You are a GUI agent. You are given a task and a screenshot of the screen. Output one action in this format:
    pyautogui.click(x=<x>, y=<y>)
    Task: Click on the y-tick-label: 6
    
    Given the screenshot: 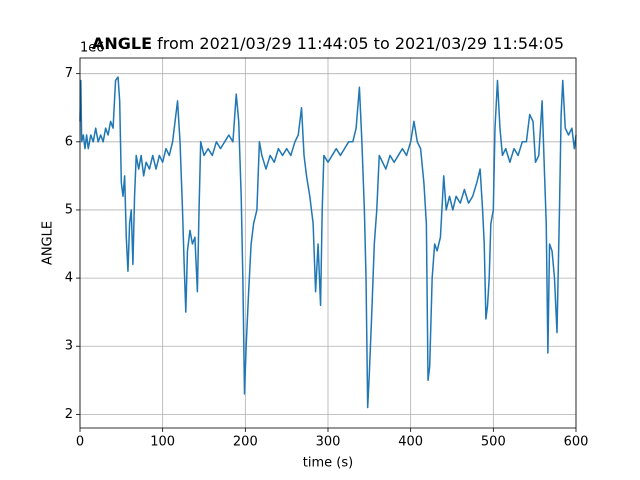 What is the action you would take?
    pyautogui.click(x=69, y=141)
    